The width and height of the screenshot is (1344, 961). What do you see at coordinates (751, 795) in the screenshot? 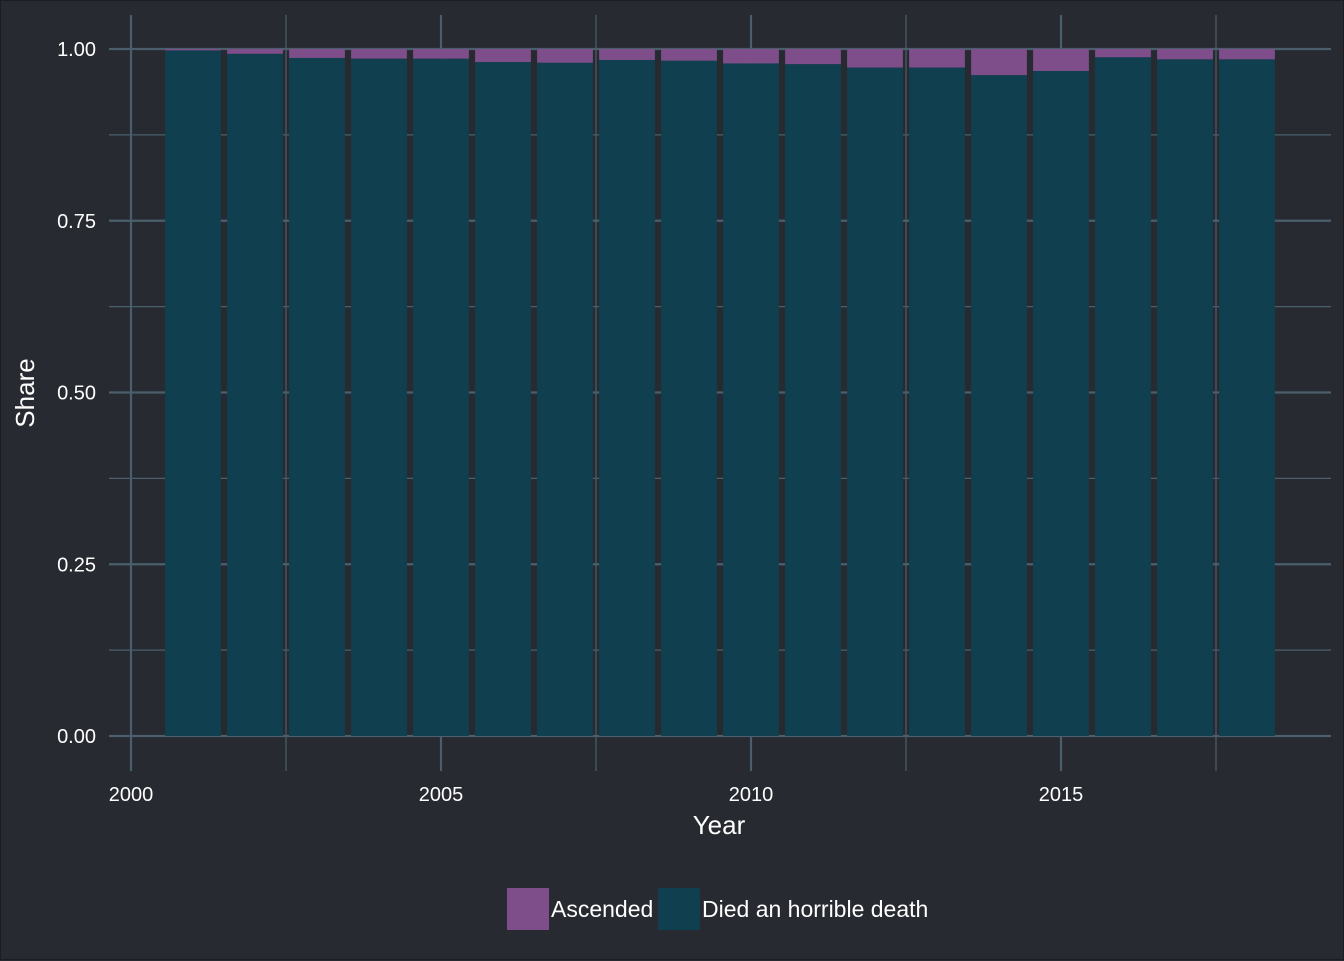
I see `x-tick-label: 2010` at bounding box center [751, 795].